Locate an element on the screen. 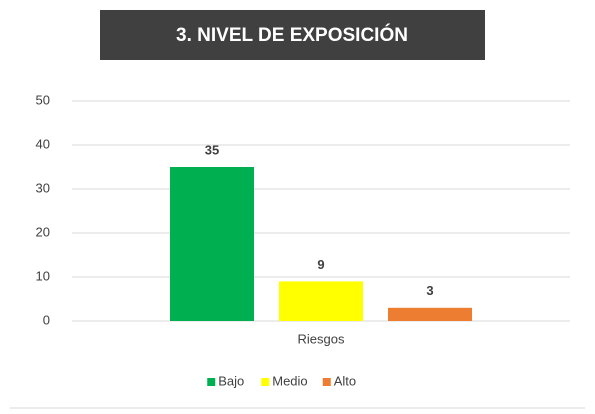 This screenshot has width=595, height=414. title-banner is located at coordinates (292, 35).